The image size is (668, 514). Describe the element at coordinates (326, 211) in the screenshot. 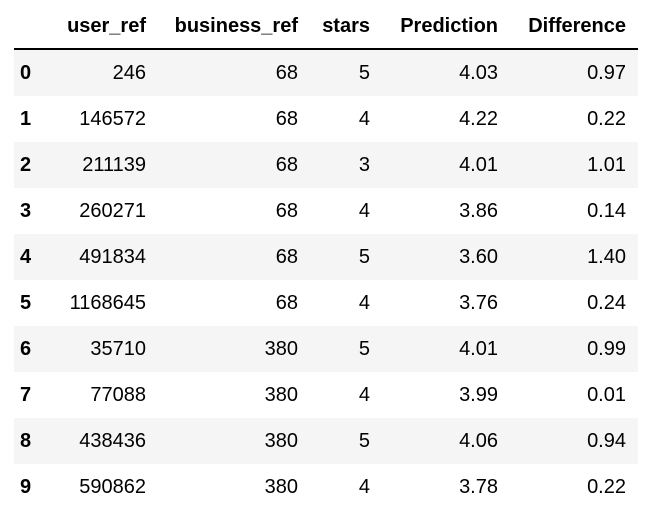

I see `table-row: 3 260271 68 4 3.86 0.14` at that location.